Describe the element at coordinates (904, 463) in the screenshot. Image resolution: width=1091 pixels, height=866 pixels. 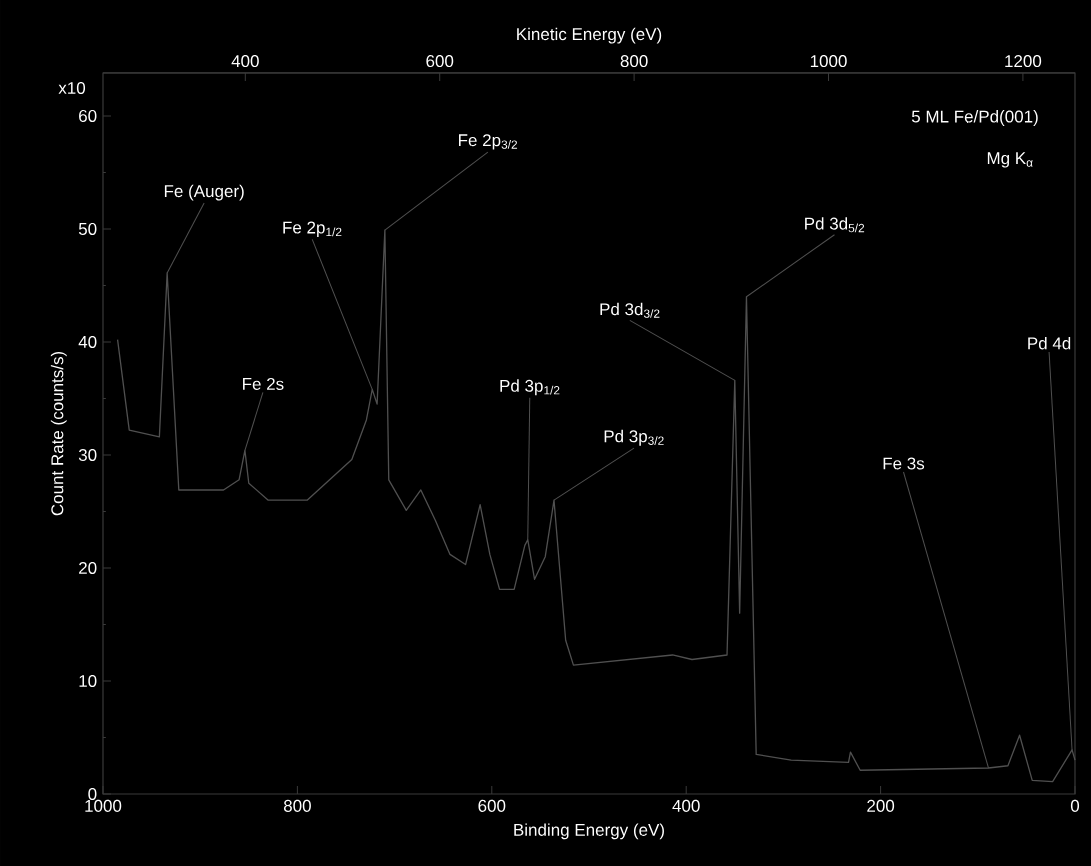
I see `annotation: Fe 3s` at that location.